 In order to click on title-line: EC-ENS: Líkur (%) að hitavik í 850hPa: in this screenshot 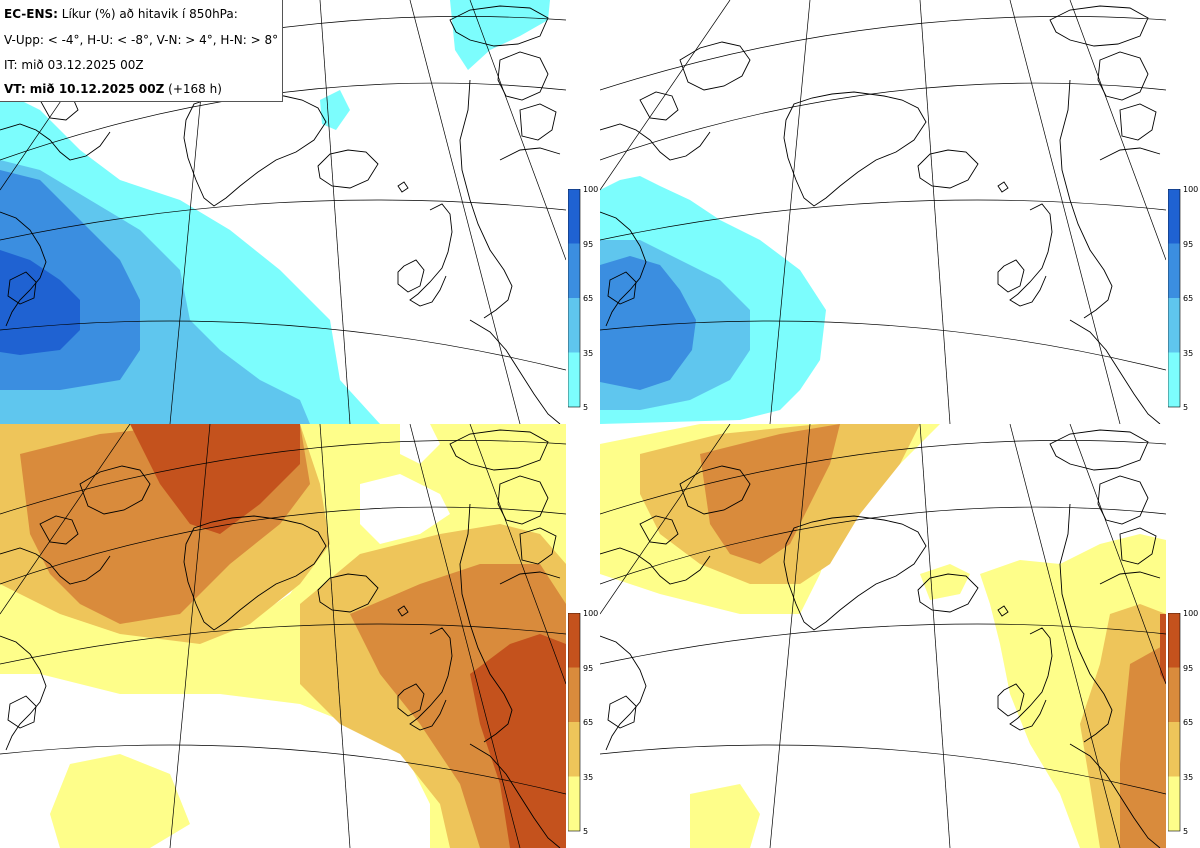, I will do `click(121, 14)`.